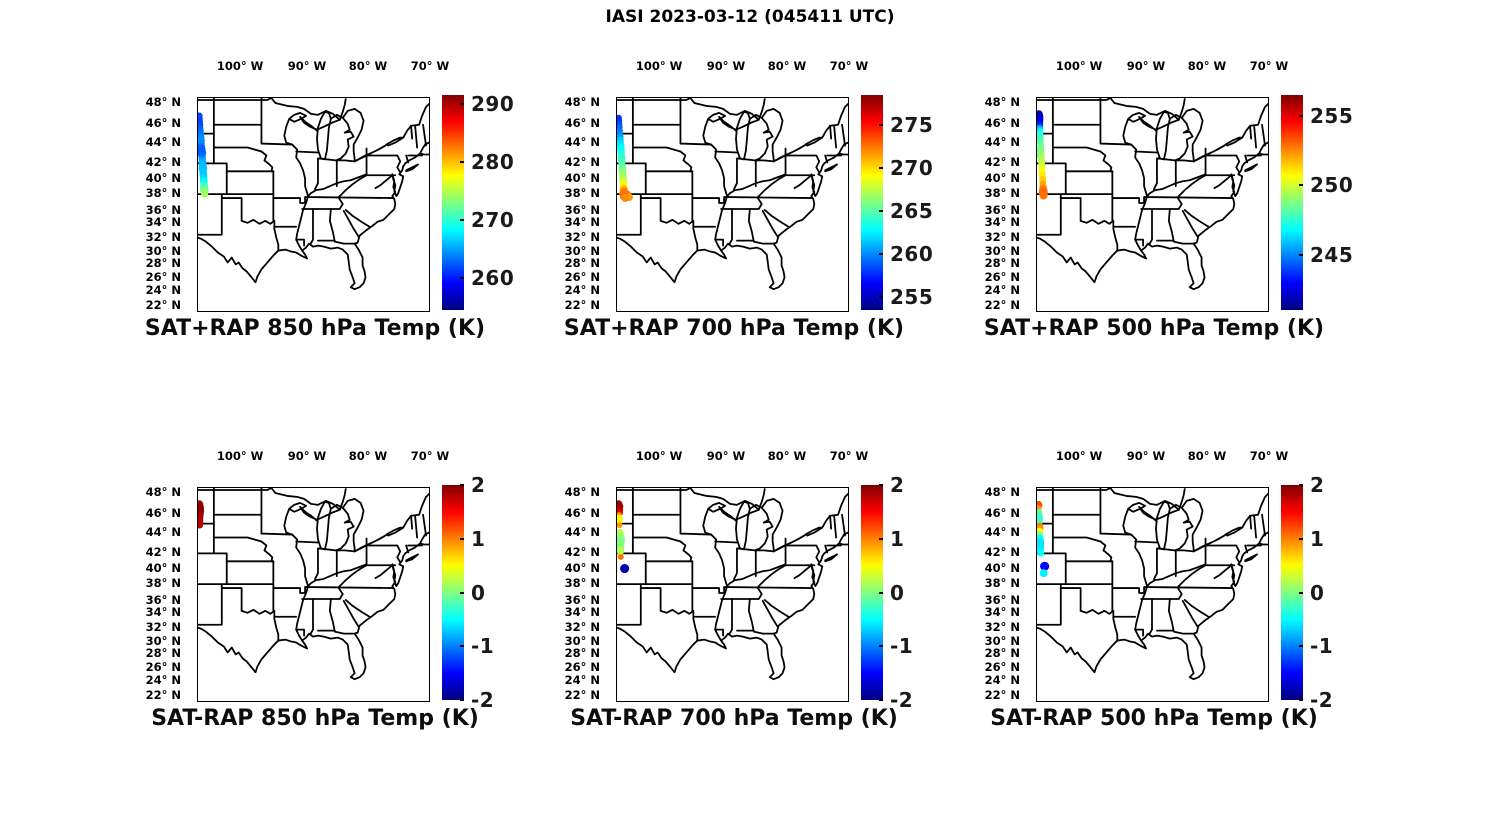 The image size is (1500, 825). What do you see at coordinates (493, 161) in the screenshot?
I see `colorbar-tick-label: 280` at bounding box center [493, 161].